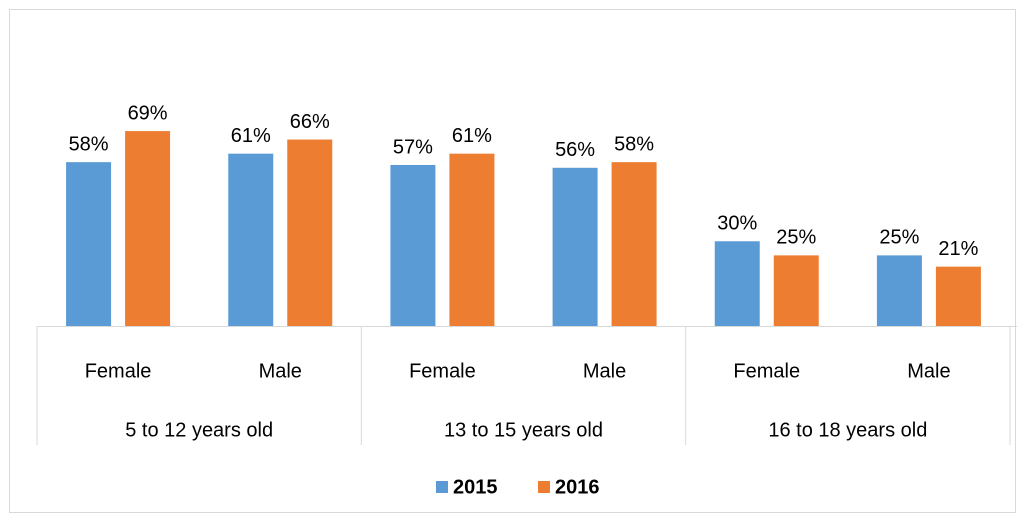 This screenshot has height=521, width=1025. I want to click on legend-label: 2015, so click(475, 487).